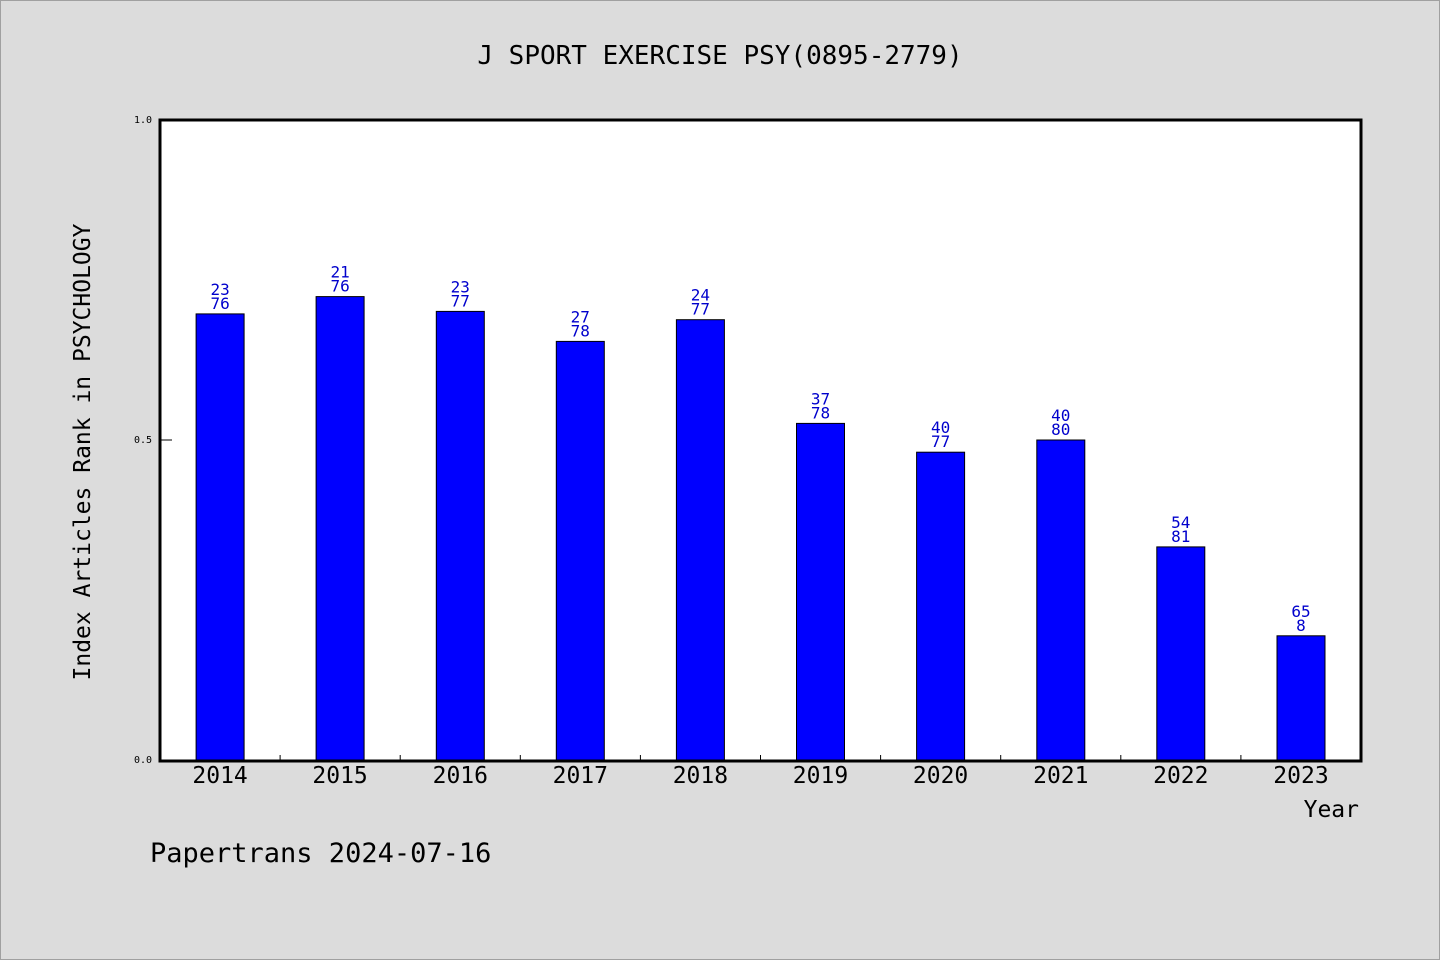 The width and height of the screenshot is (1440, 960). What do you see at coordinates (580, 776) in the screenshot?
I see `x-tick-label: 2017` at bounding box center [580, 776].